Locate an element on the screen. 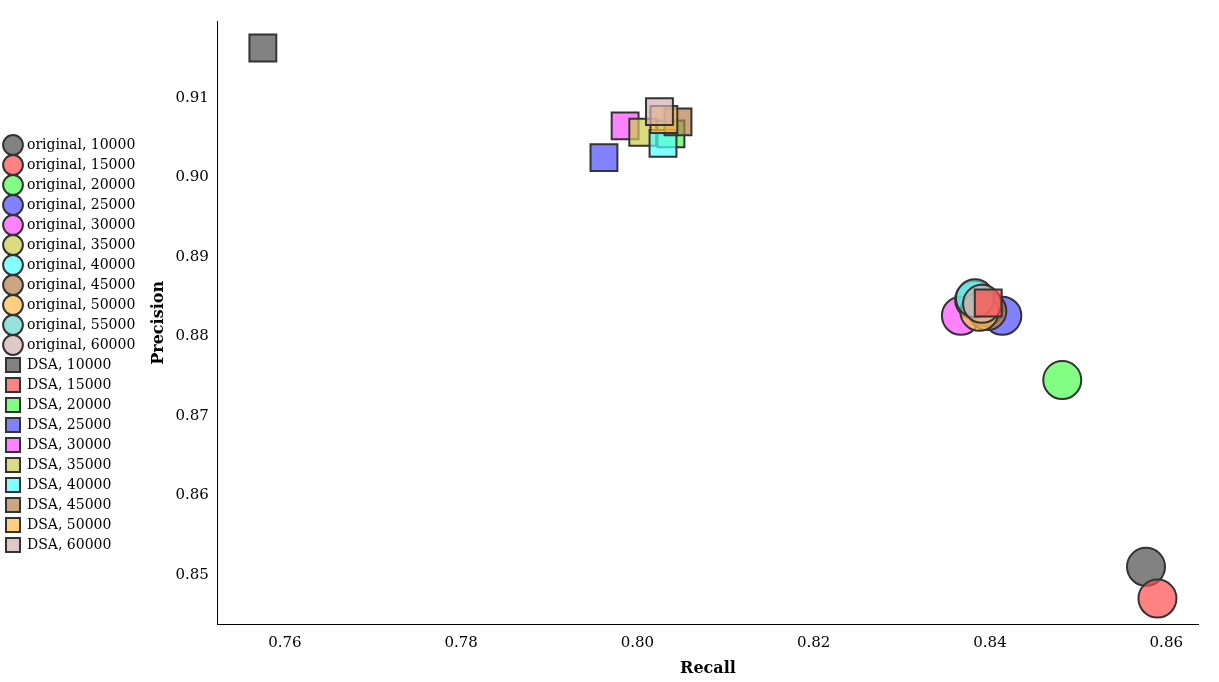 The width and height of the screenshot is (1219, 682). x-tick-label: 0.86 is located at coordinates (1166, 641).